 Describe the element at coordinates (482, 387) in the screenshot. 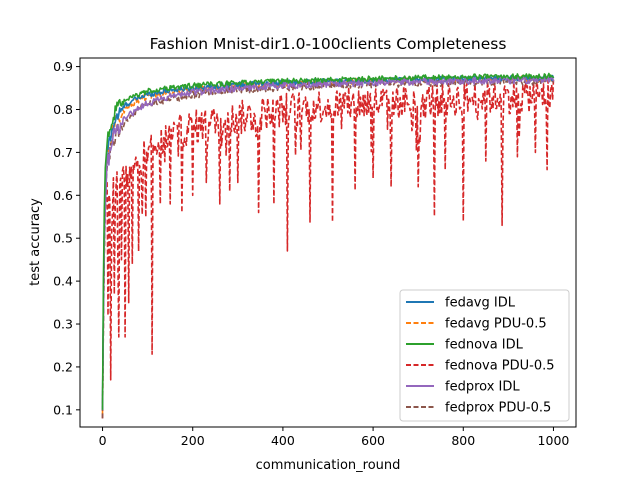

I see `legend-label: fedprox IDL` at that location.